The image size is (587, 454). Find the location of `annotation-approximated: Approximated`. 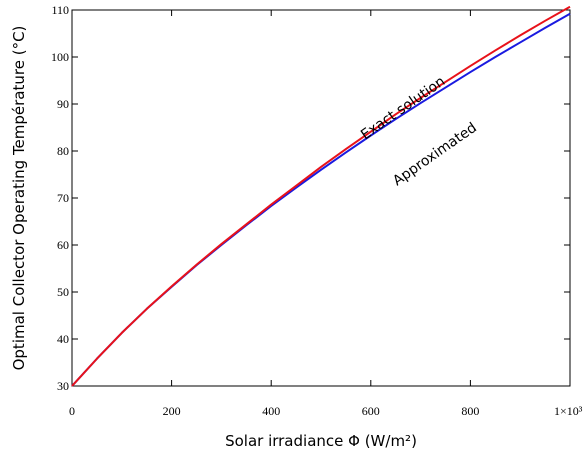

annotation-approximated: Approximated is located at coordinates (435, 155).